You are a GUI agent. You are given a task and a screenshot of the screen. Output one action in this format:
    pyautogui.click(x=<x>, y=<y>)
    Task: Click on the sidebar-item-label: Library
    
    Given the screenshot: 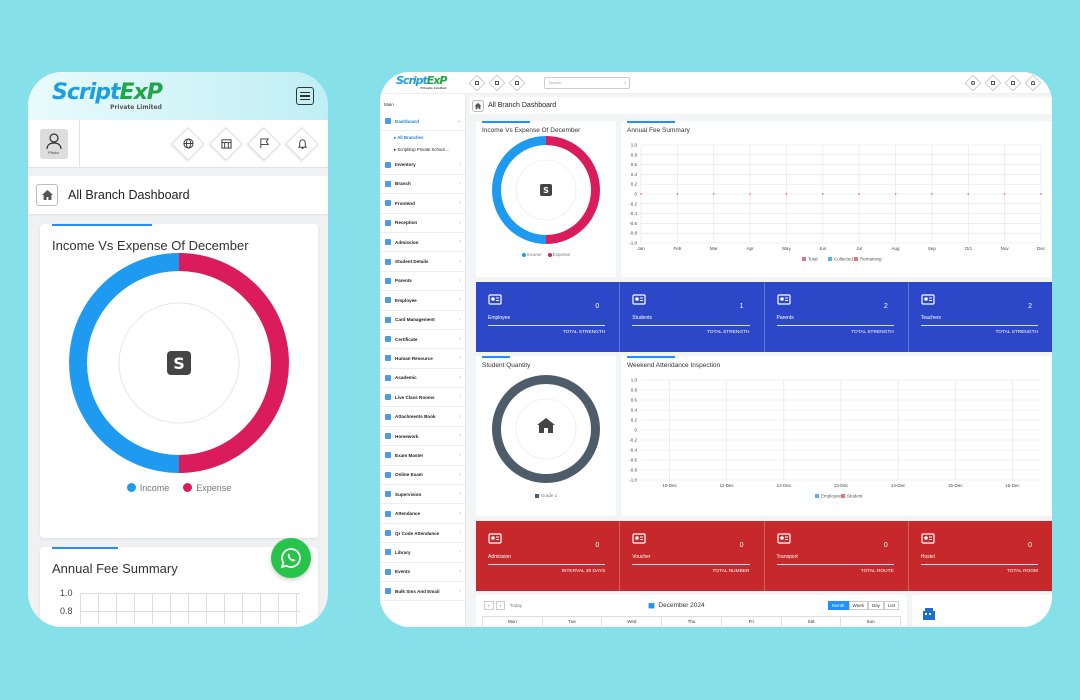 What is the action you would take?
    pyautogui.click(x=403, y=552)
    